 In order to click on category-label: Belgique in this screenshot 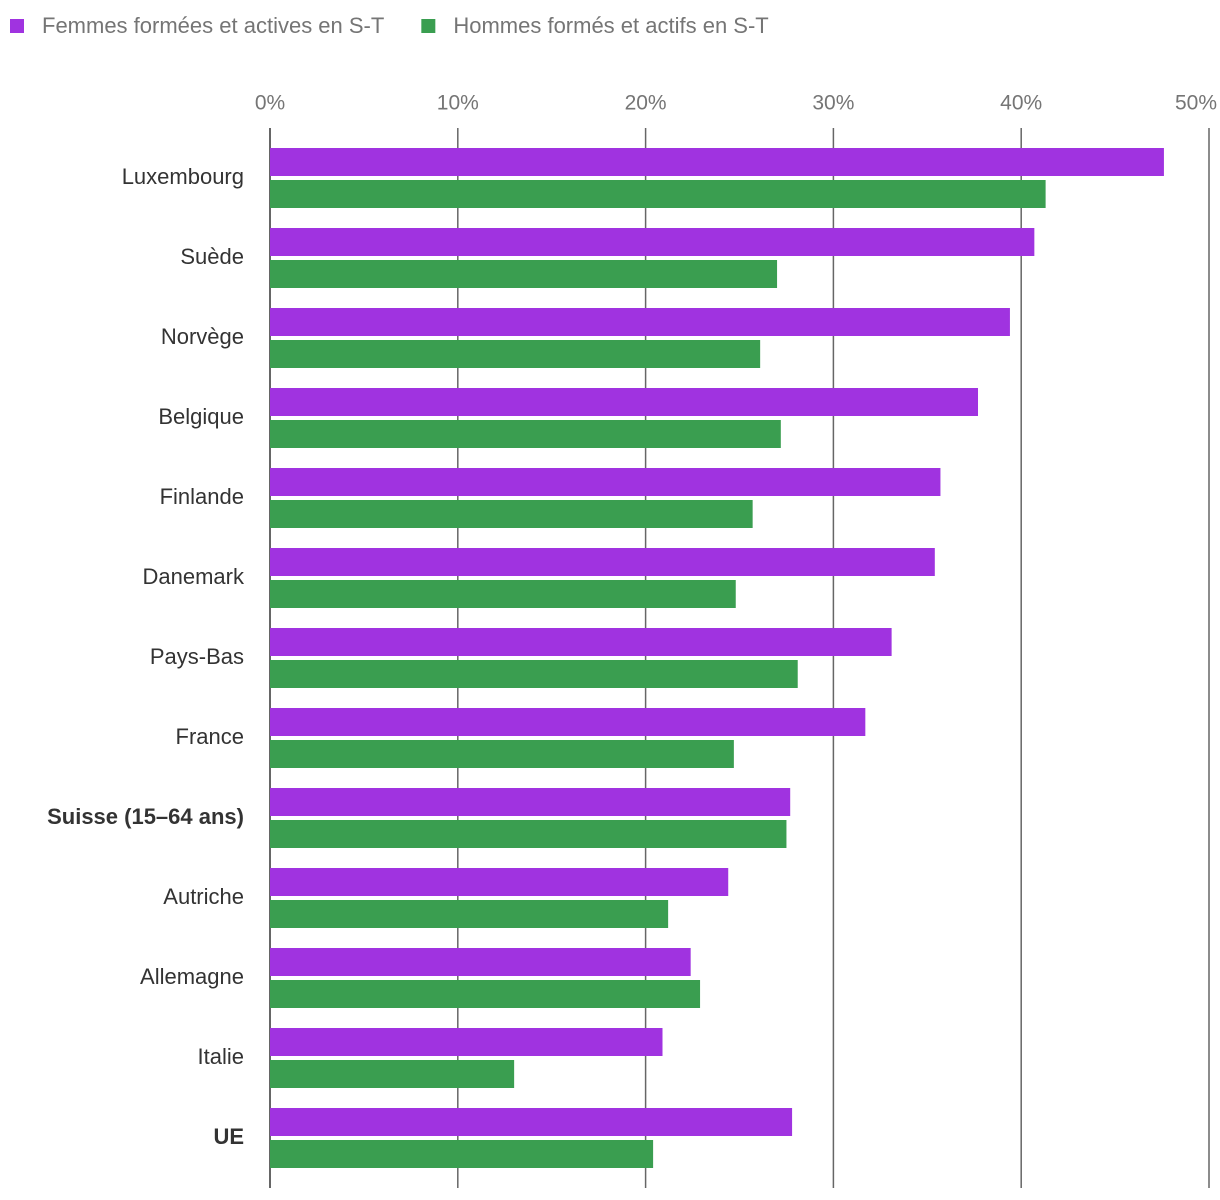, I will do `click(201, 416)`.